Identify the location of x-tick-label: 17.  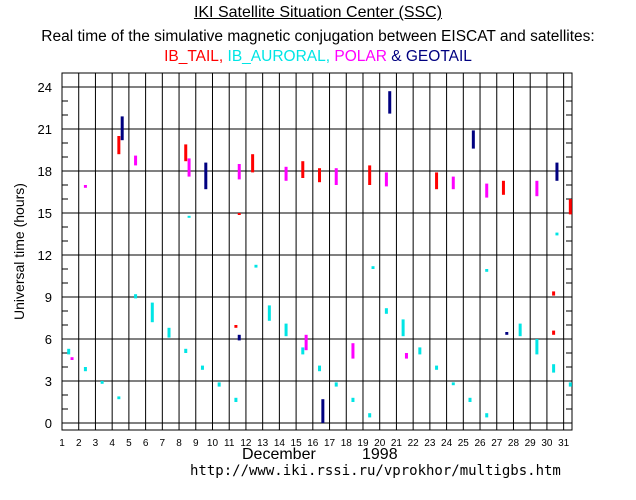
(330, 443).